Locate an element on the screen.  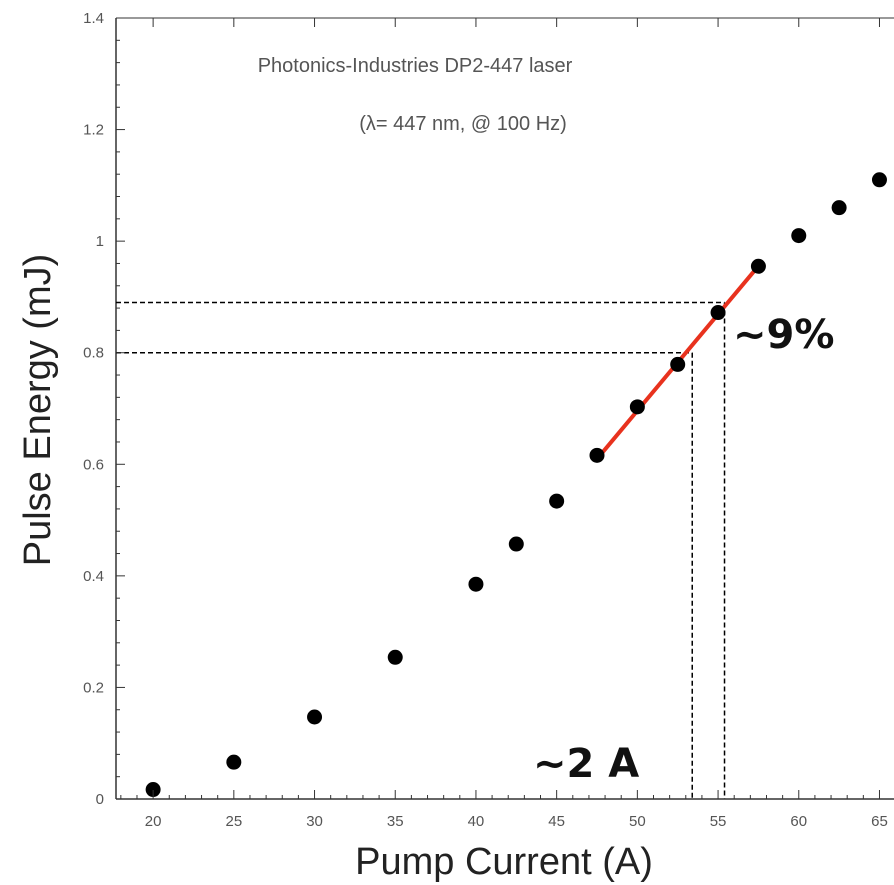
y-tick-label: 0.8 is located at coordinates (93, 353).